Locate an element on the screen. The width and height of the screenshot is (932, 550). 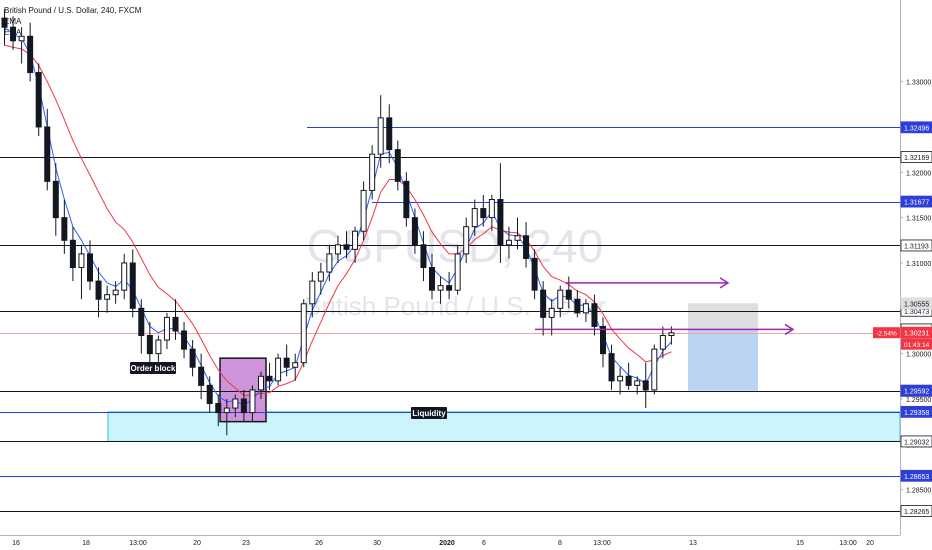
liquidity-label: Liquidity is located at coordinates (429, 413).